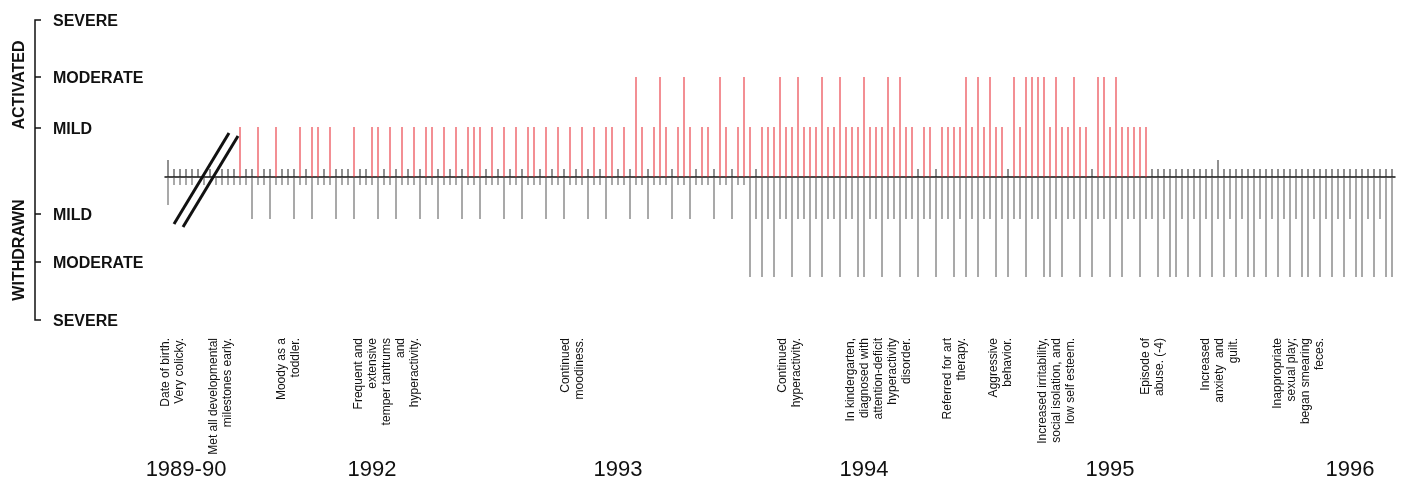  I want to click on text: ACTIVATED, so click(18, 85).